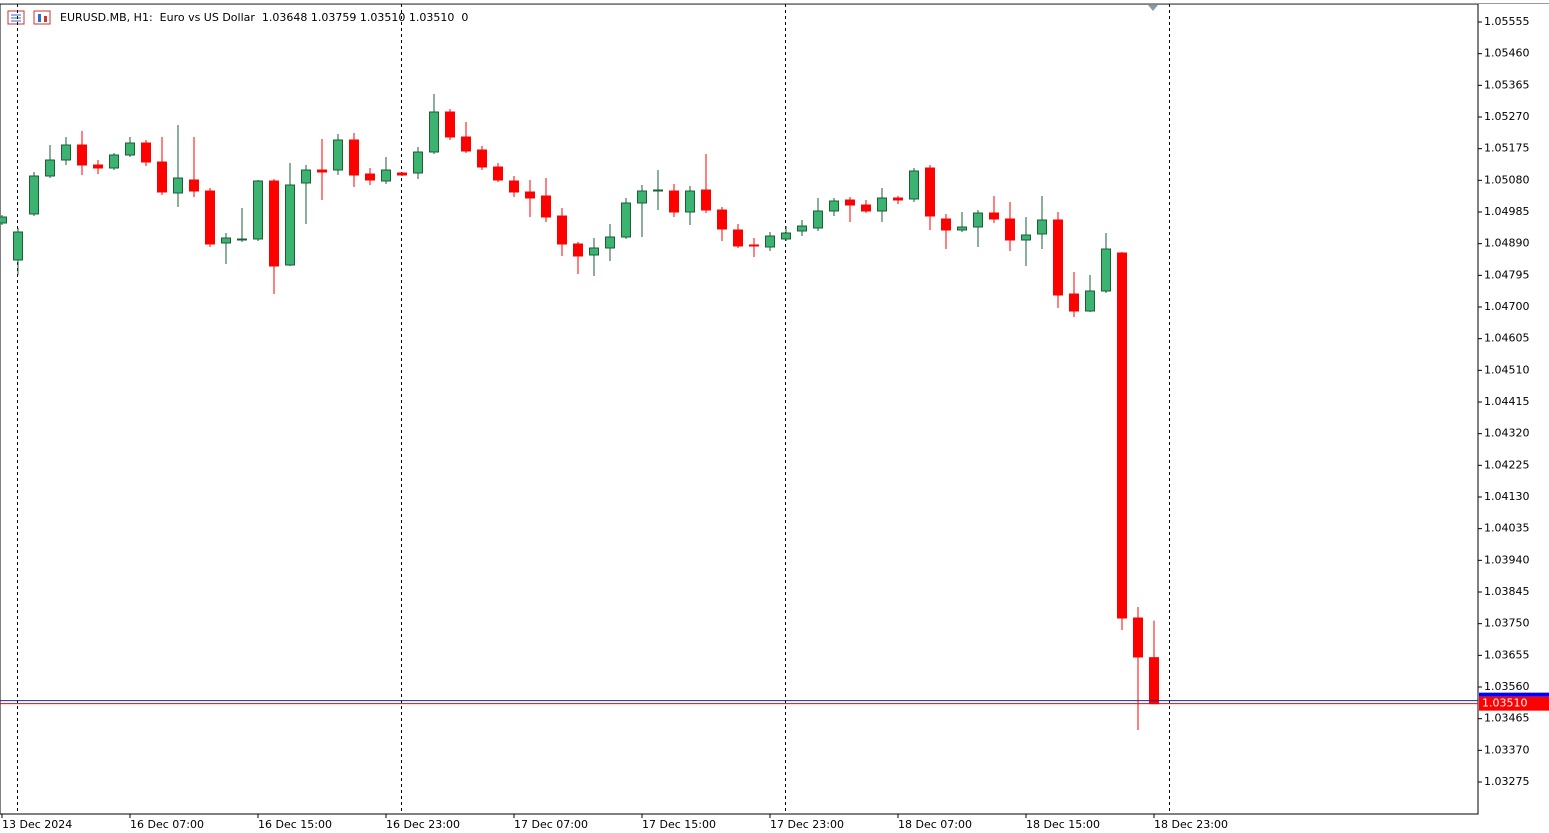  What do you see at coordinates (1507, 148) in the screenshot?
I see `y-tick-label: 1.05175` at bounding box center [1507, 148].